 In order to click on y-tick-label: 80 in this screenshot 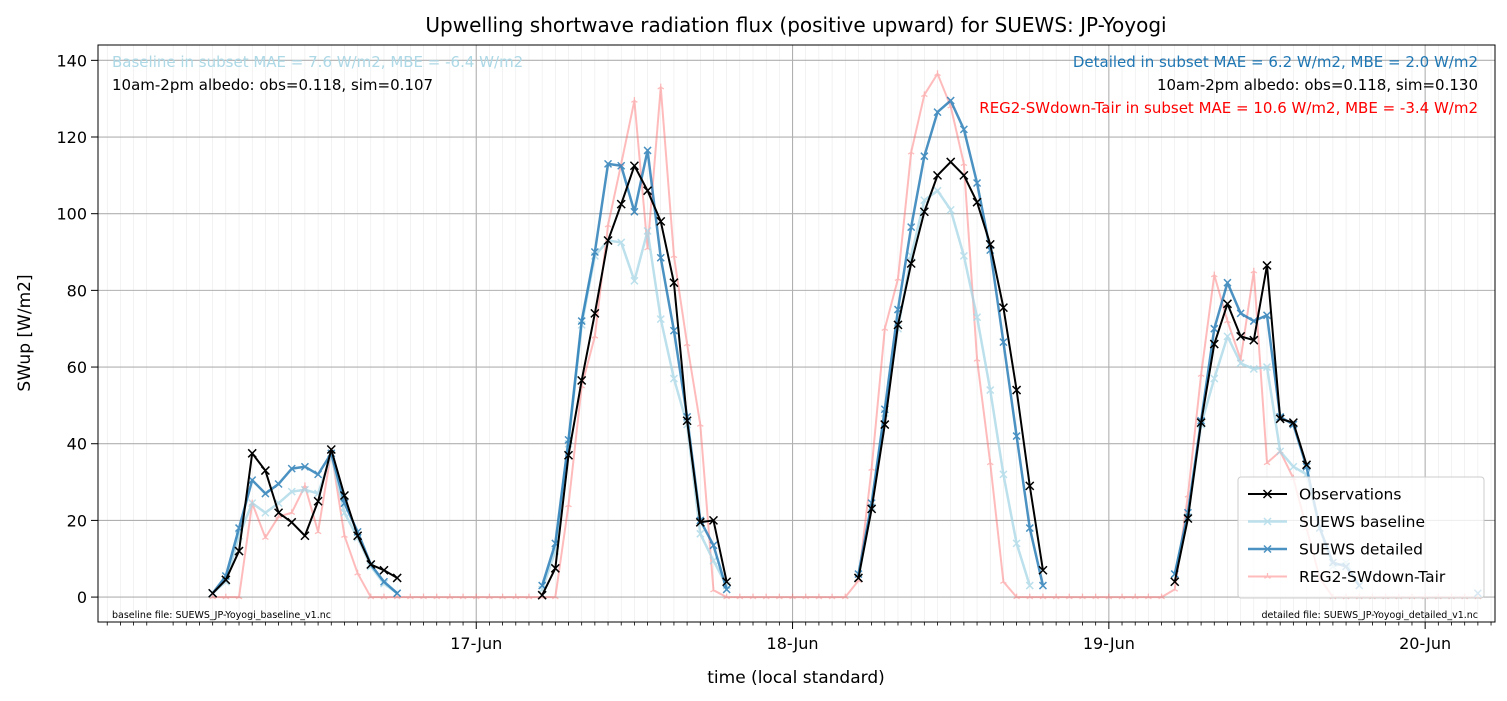, I will do `click(77, 290)`.